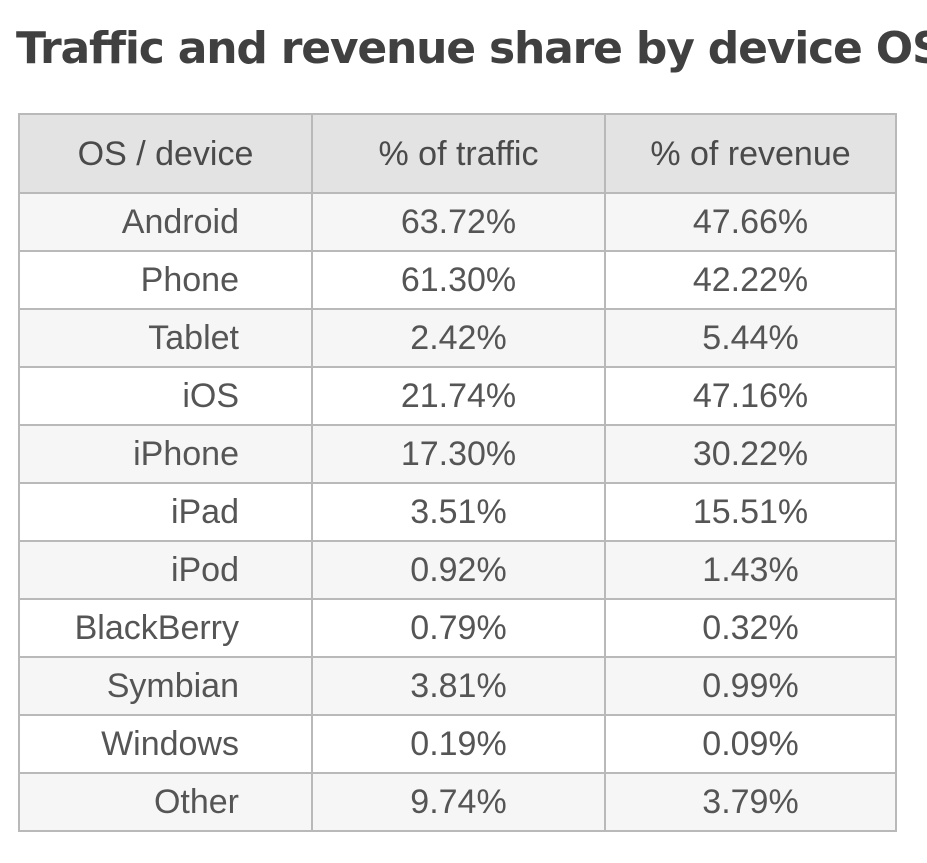 This screenshot has height=863, width=927. Describe the element at coordinates (750, 338) in the screenshot. I see `revenue-share-cell: 5.44%` at that location.